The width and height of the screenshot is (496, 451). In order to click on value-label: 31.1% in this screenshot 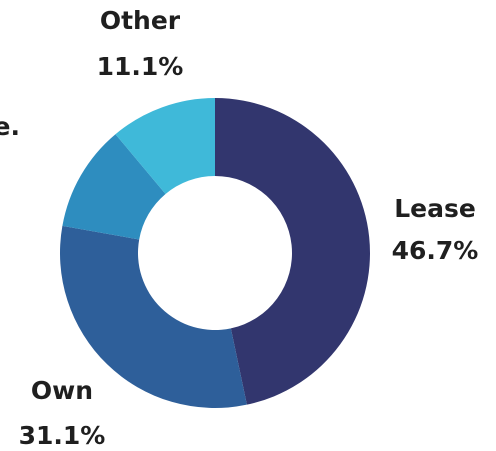, I will do `click(62, 435)`.